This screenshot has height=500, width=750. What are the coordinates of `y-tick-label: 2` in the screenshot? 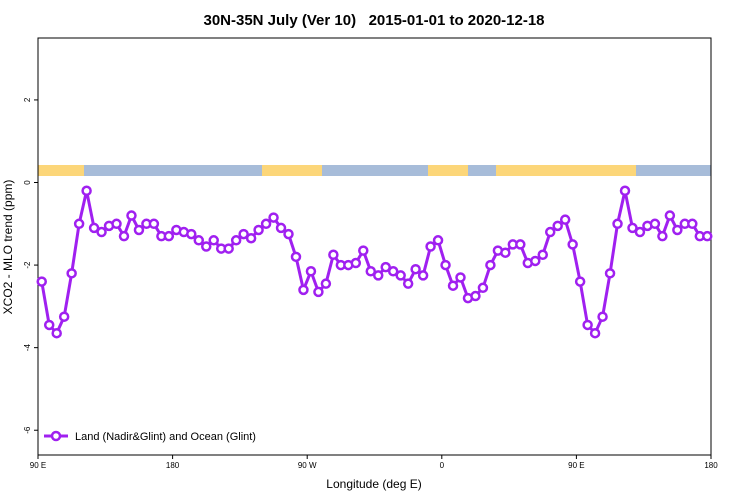 It's located at (27, 99).